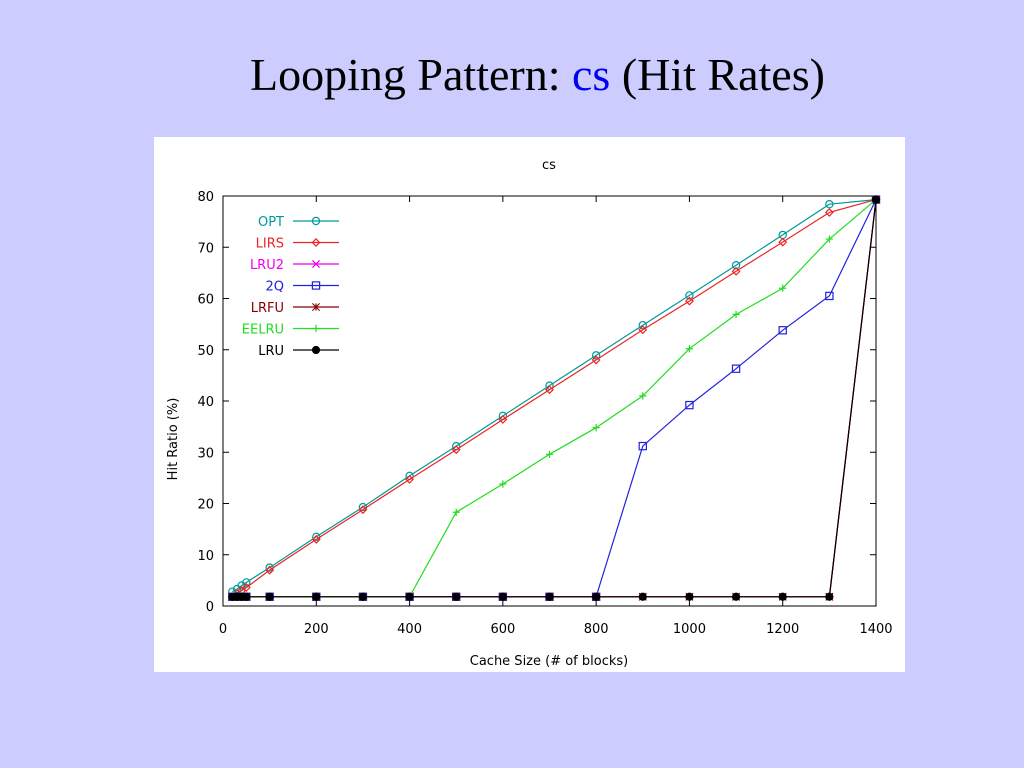 This screenshot has width=1024, height=768. I want to click on legend-item-opt: OPT, so click(298, 222).